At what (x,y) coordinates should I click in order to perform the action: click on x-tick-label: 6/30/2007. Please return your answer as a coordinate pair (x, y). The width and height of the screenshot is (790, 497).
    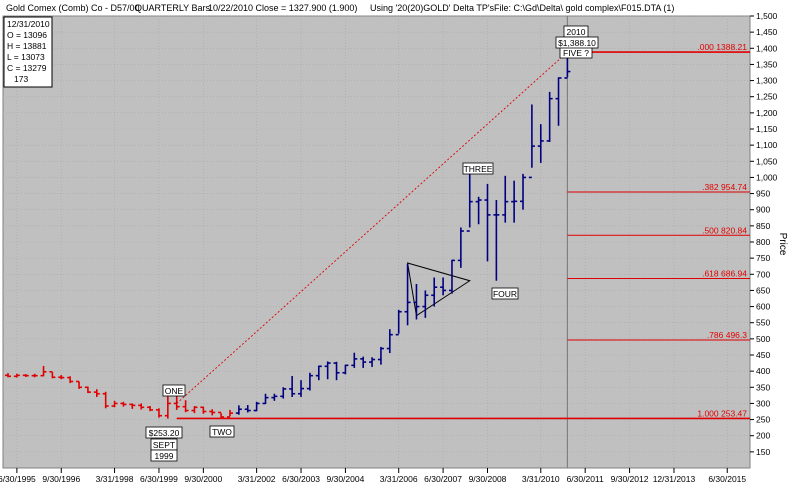
    Looking at the image, I should click on (443, 479).